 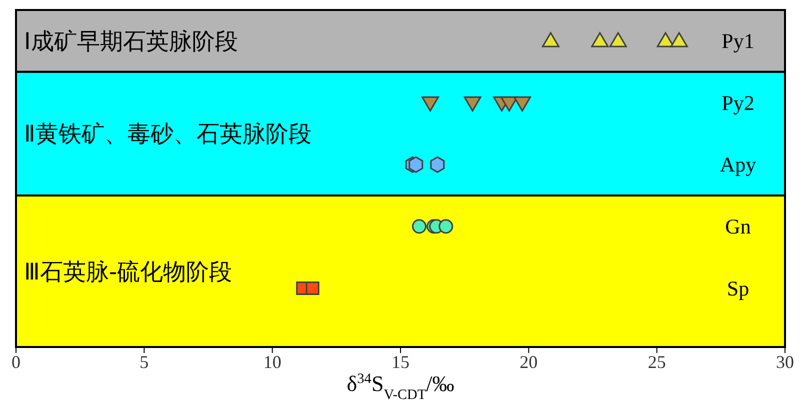 I want to click on x-tick-label: 15, so click(x=401, y=362).